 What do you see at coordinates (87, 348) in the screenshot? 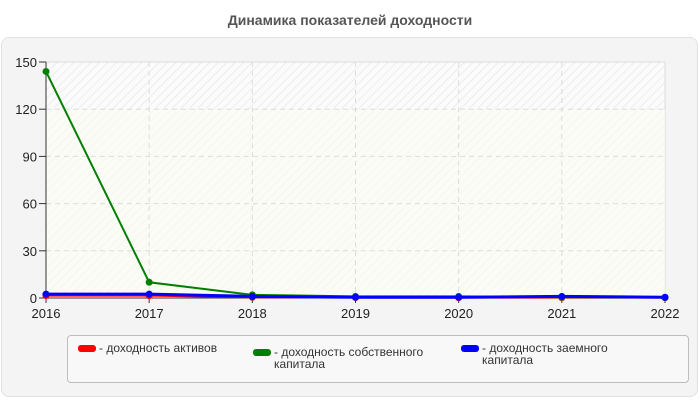
I see `legend-swatch-red` at bounding box center [87, 348].